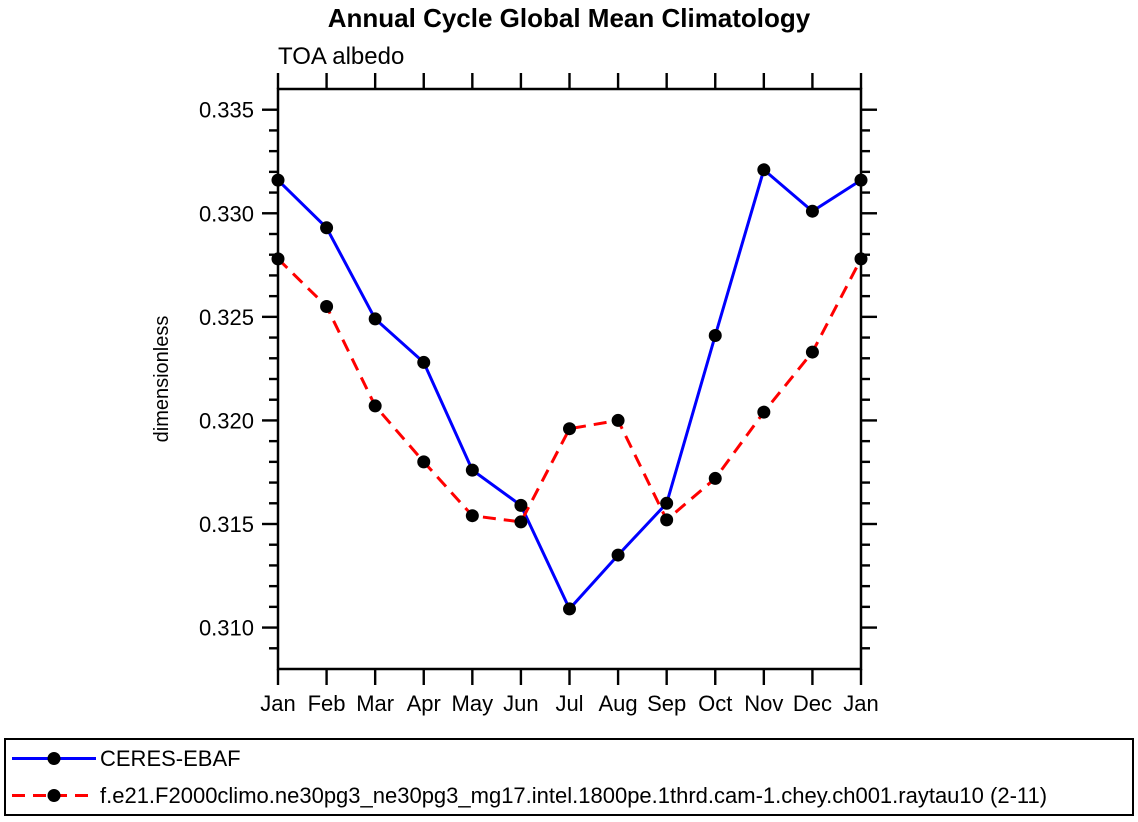  Describe the element at coordinates (375, 703) in the screenshot. I see `x-tick-label: Mar` at that location.